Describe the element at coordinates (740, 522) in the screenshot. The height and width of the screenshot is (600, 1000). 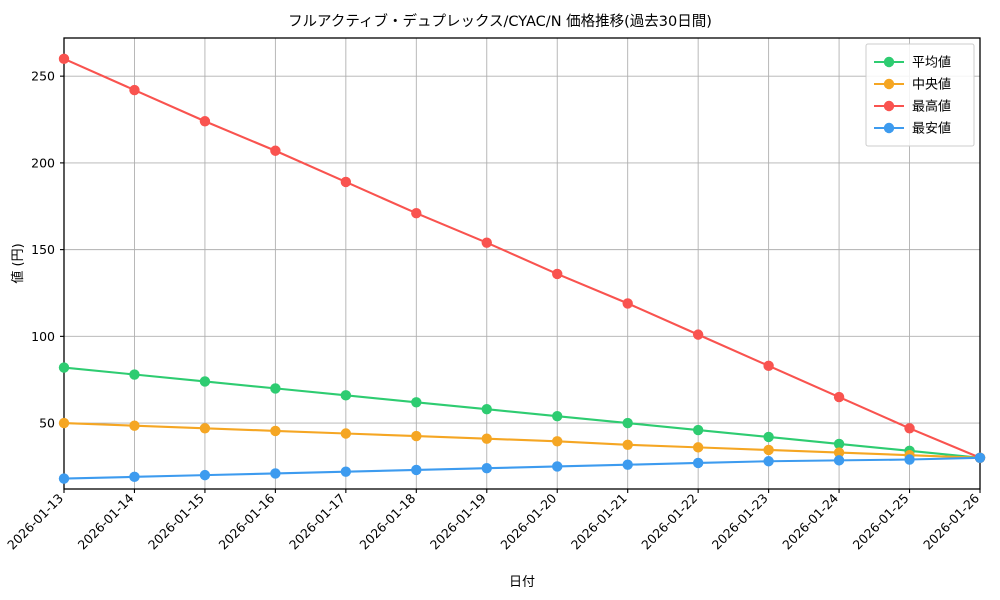
I see `x-tick-label: 2026-01-23` at that location.